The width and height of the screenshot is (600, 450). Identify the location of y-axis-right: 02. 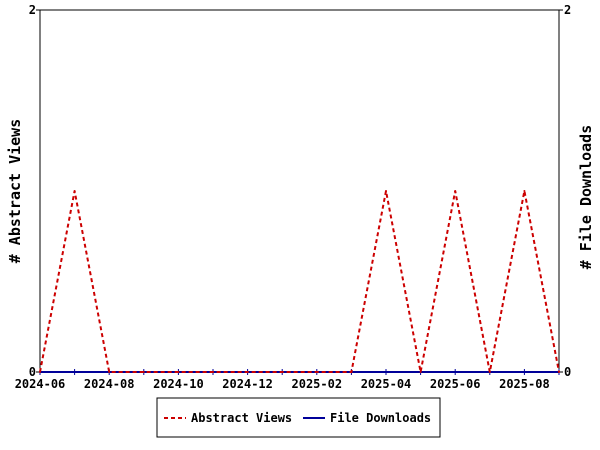
(565, 191).